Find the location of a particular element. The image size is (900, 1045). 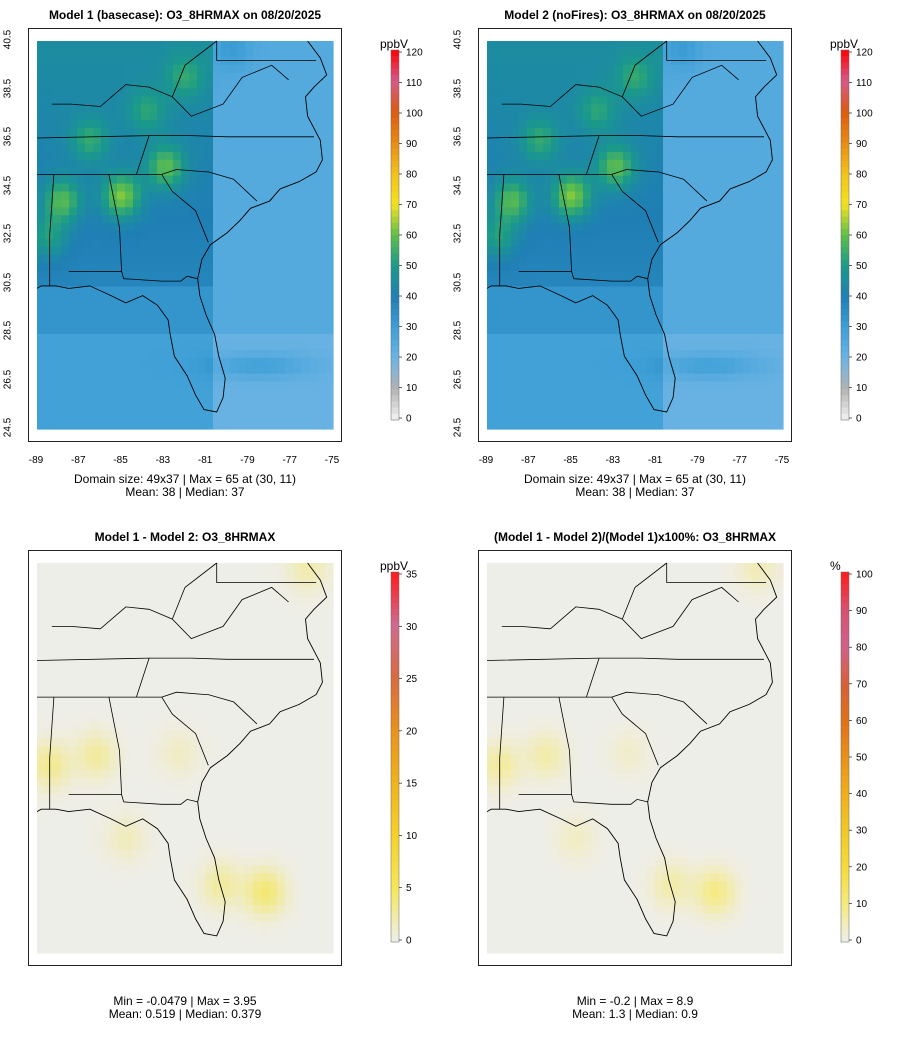

y-tick-label: 36.5 is located at coordinates (8, 136).